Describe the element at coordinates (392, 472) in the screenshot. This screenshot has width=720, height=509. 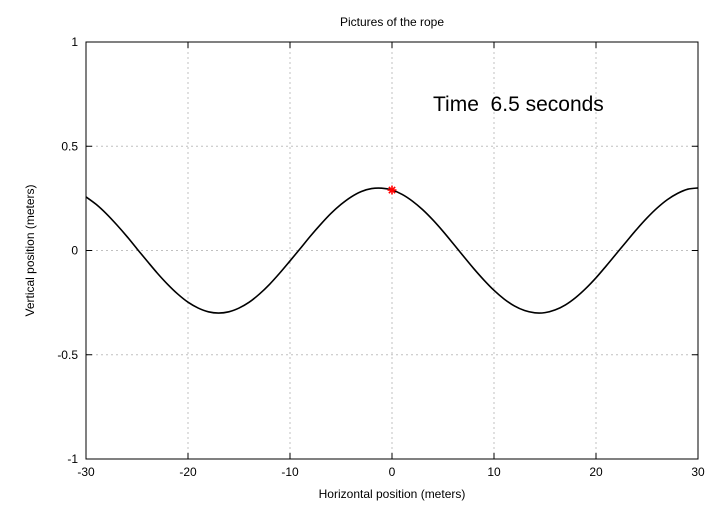
I see `x-tick-label: 0` at that location.